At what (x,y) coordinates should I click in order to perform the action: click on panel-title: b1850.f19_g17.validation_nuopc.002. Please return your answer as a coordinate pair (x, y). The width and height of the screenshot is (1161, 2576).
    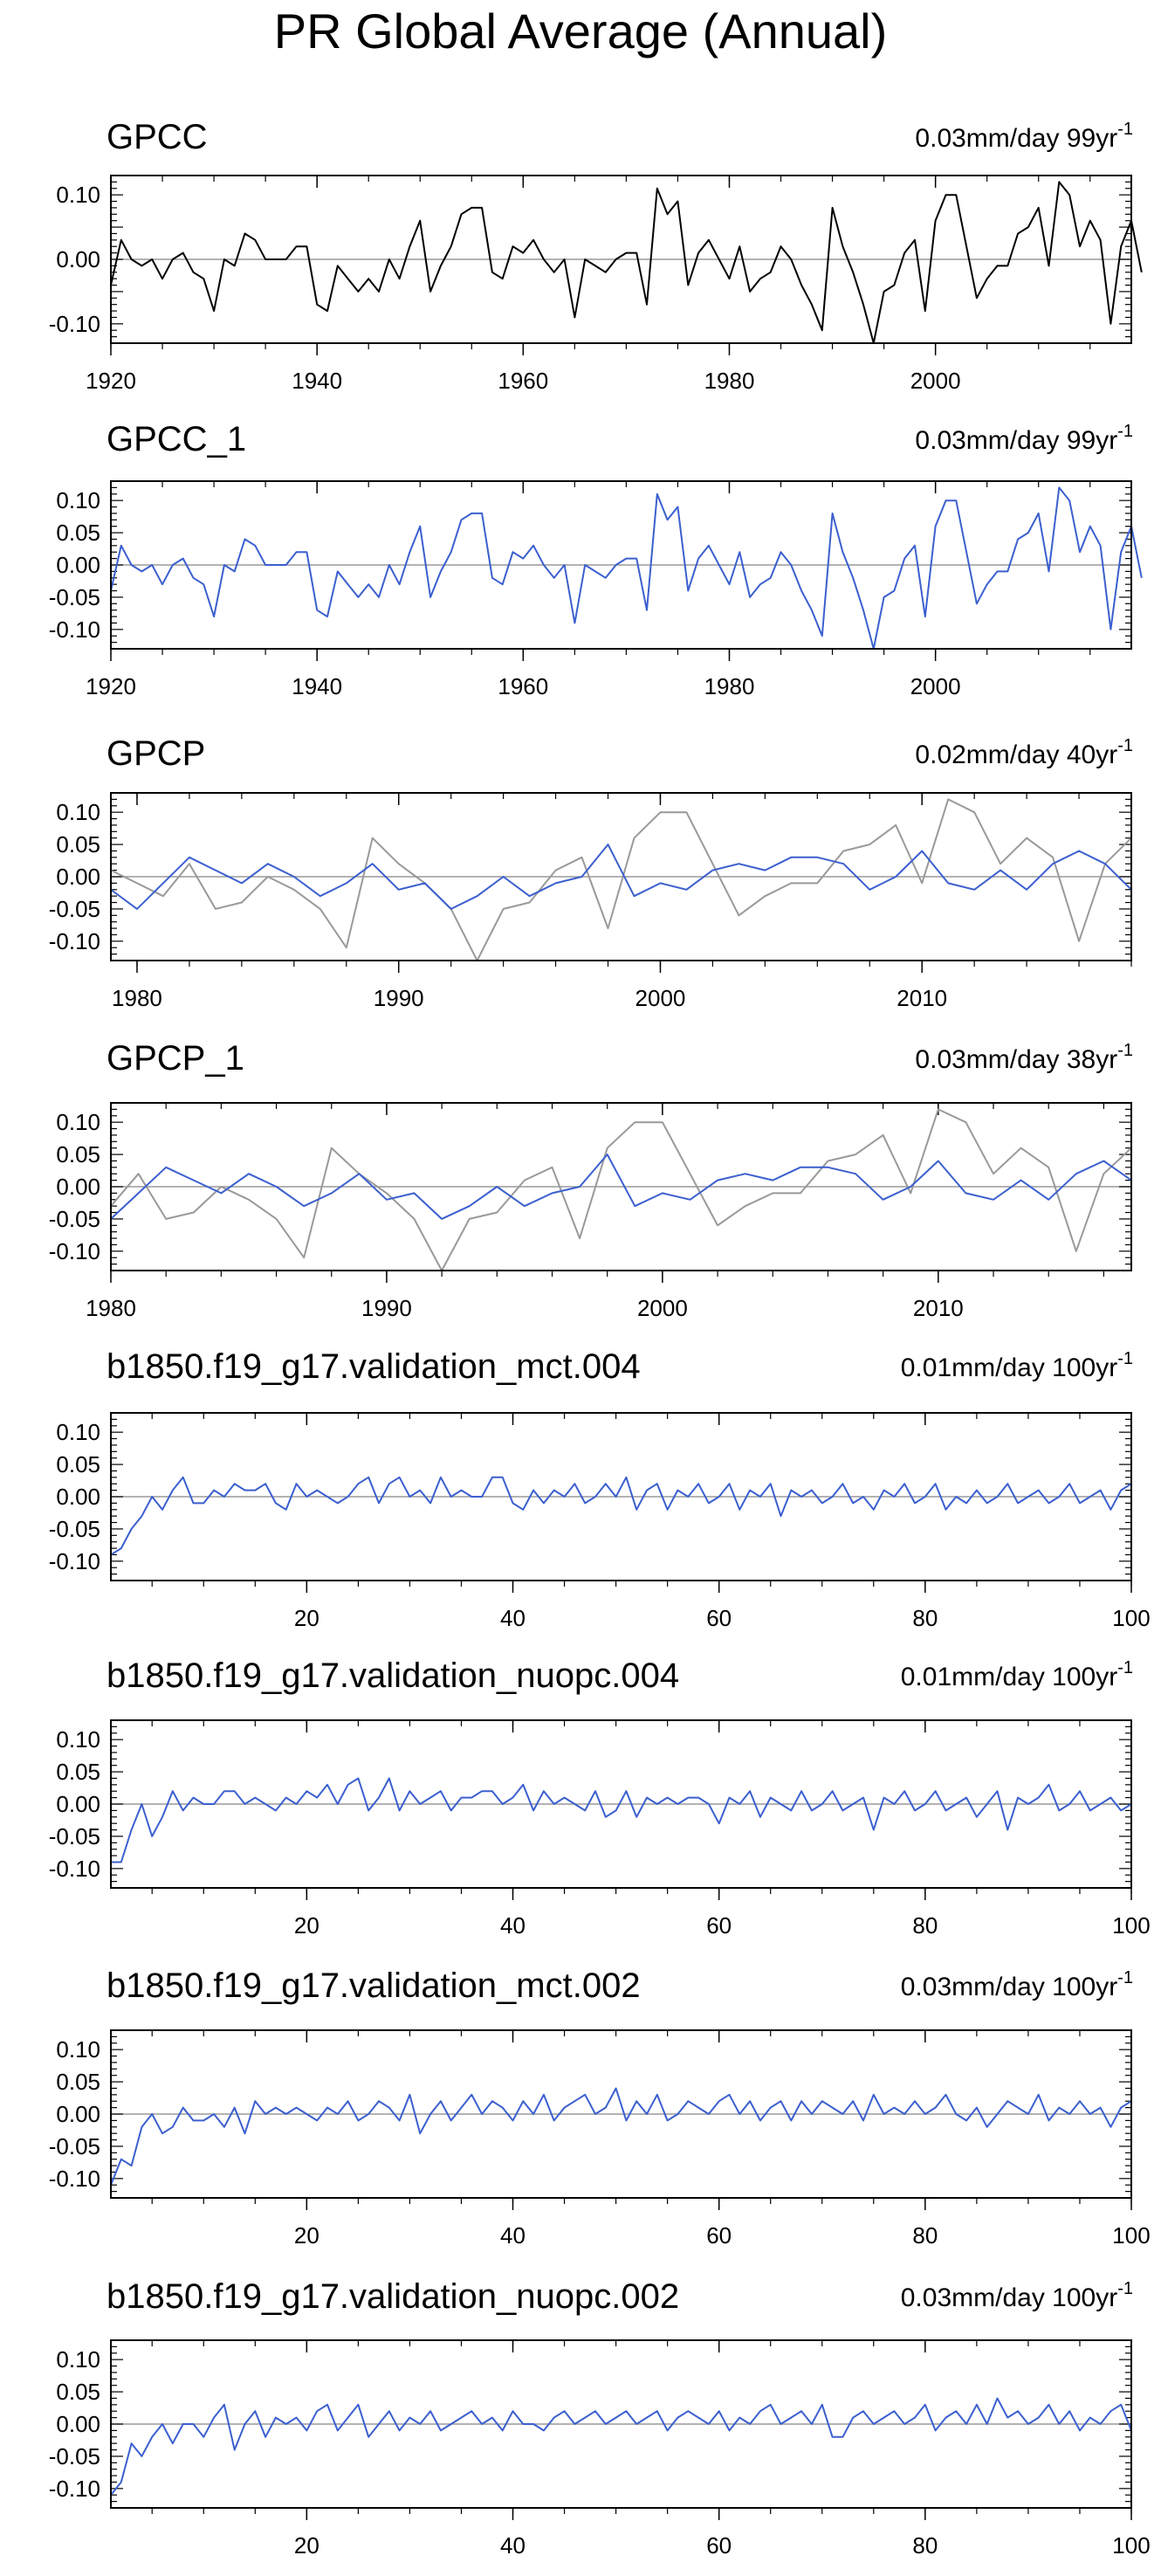
    Looking at the image, I should click on (392, 2296).